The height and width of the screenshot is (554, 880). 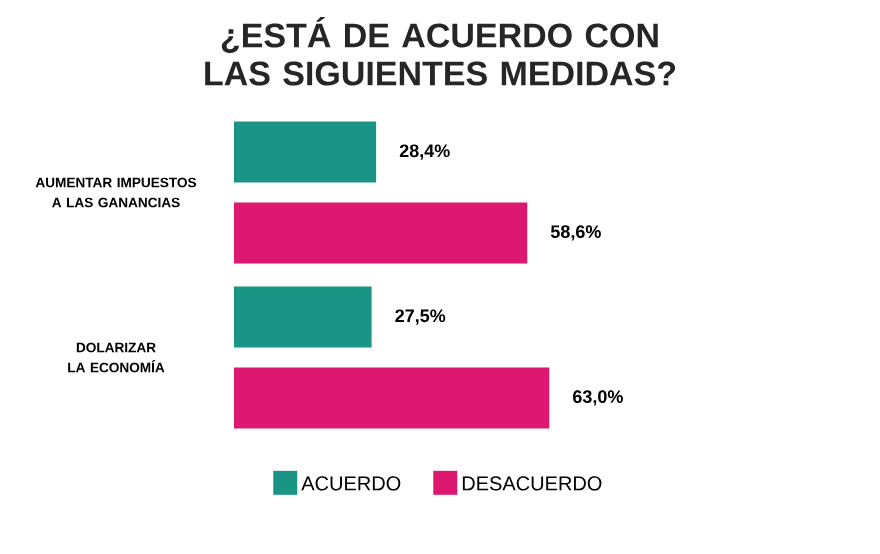 I want to click on data-label: 27,5%, so click(x=420, y=317).